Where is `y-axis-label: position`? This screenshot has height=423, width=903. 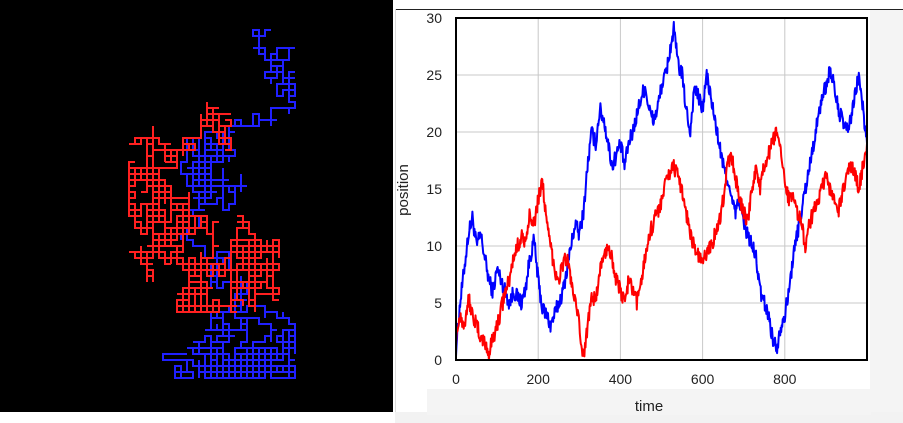
y-axis-label: position is located at coordinates (403, 190).